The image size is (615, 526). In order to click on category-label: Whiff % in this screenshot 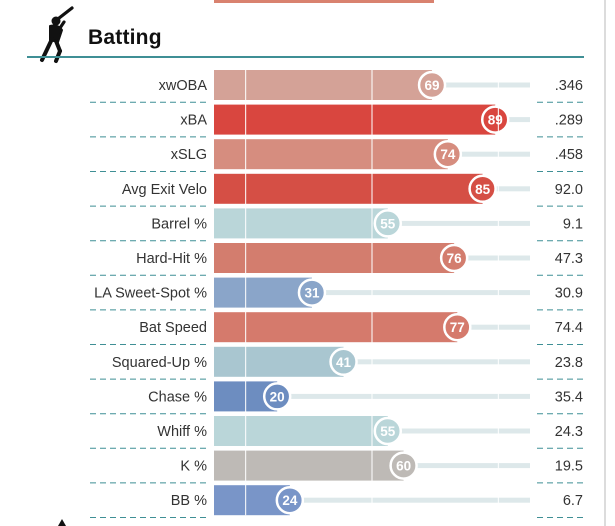, I will do `click(182, 432)`.